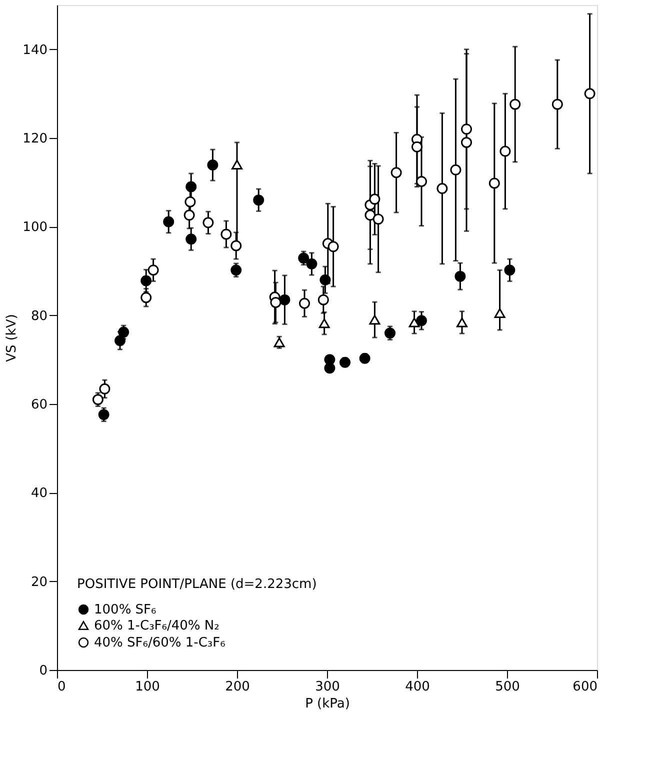 The width and height of the screenshot is (670, 765). I want to click on x-tick-label: 500, so click(507, 687).